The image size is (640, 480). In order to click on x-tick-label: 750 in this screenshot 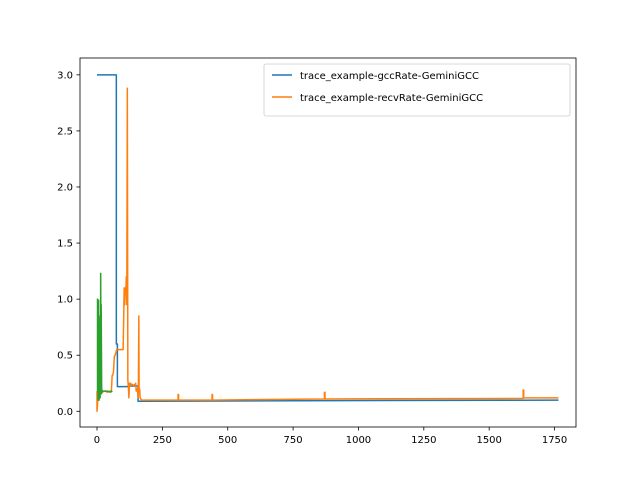, I will do `click(293, 440)`.